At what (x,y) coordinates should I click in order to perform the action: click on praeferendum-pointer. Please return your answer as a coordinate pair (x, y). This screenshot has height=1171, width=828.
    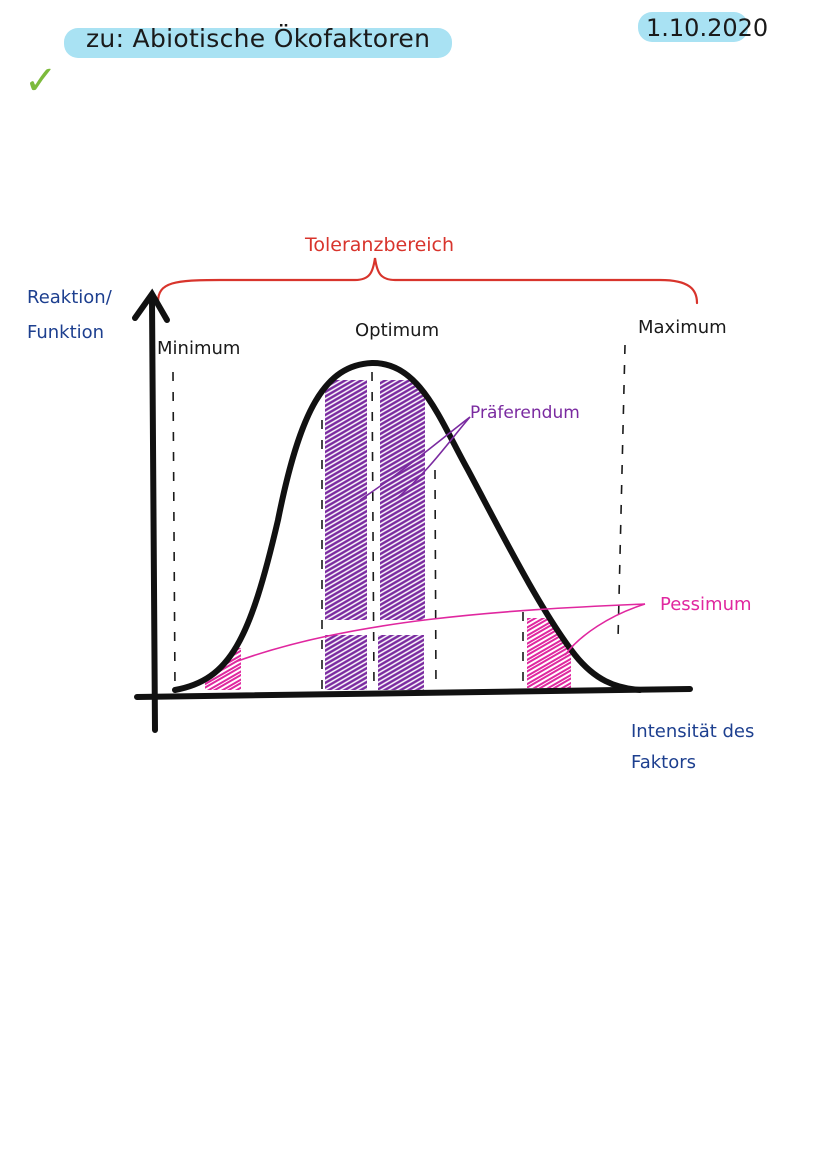
    Looking at the image, I should click on (415, 458).